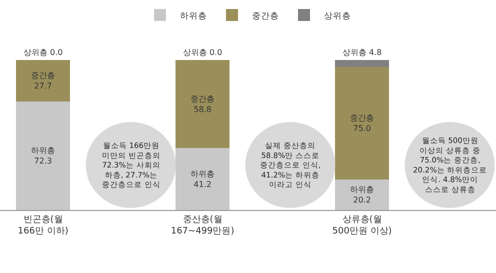 This screenshot has height=273, width=496. I want to click on x-tick-label: 빈곤층(월 166만 이하), so click(43, 225).